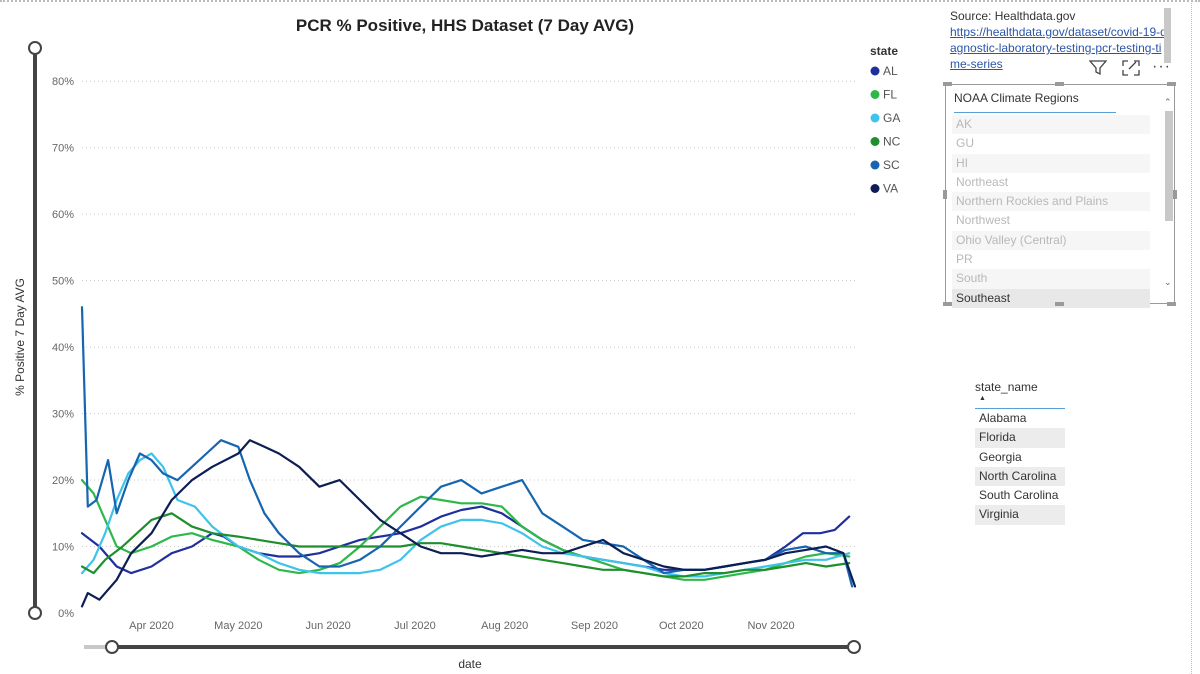 Image resolution: width=1200 pixels, height=674 pixels. Describe the element at coordinates (1161, 66) in the screenshot. I see `more-options-icon: ···` at that location.